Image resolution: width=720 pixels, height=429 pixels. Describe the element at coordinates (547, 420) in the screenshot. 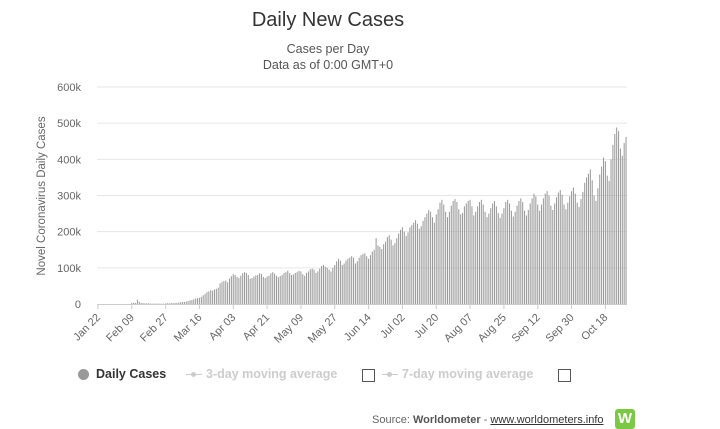

I see `source-link: www.worldometers.info` at that location.